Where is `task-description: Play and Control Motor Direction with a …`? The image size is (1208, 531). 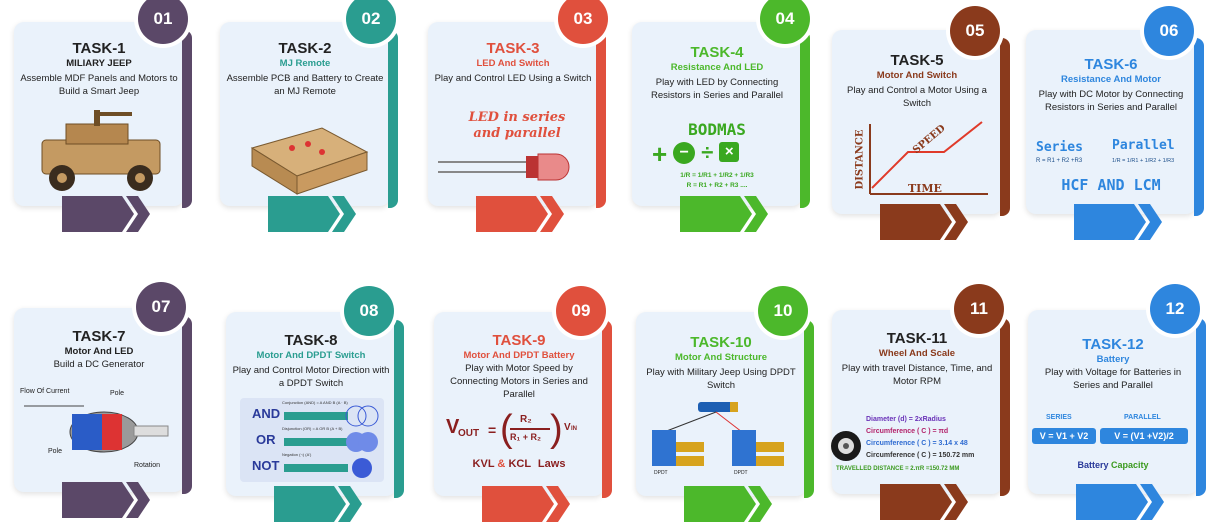
task-description: Play and Control Motor Direction with a … is located at coordinates (311, 377).